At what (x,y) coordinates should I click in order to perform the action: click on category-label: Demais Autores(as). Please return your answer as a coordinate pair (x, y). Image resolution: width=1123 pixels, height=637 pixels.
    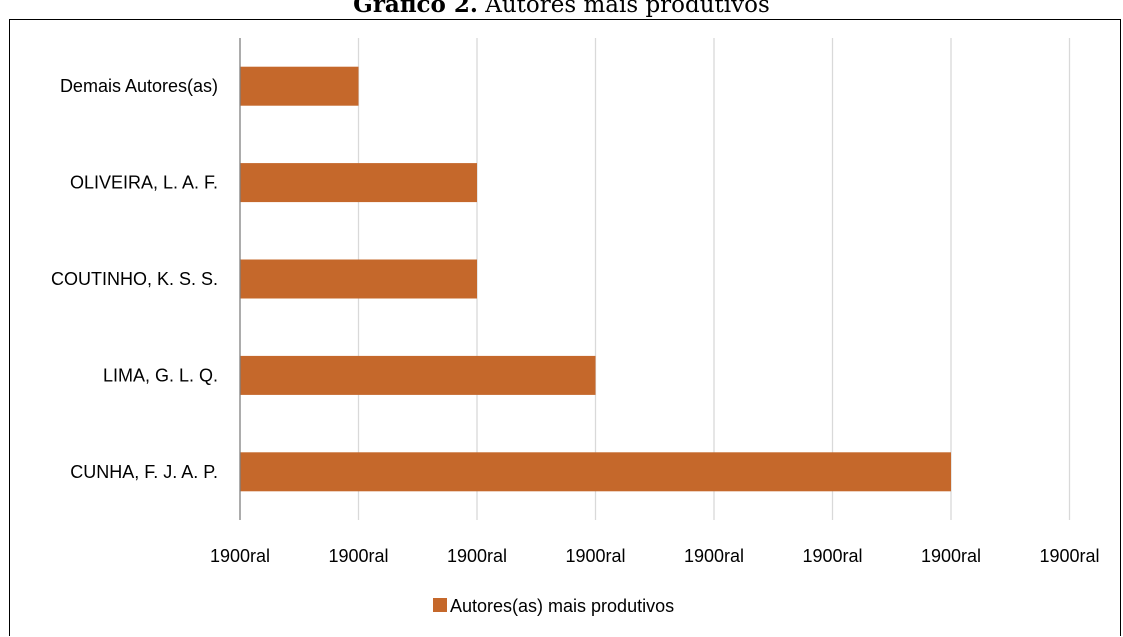
    Looking at the image, I should click on (139, 86).